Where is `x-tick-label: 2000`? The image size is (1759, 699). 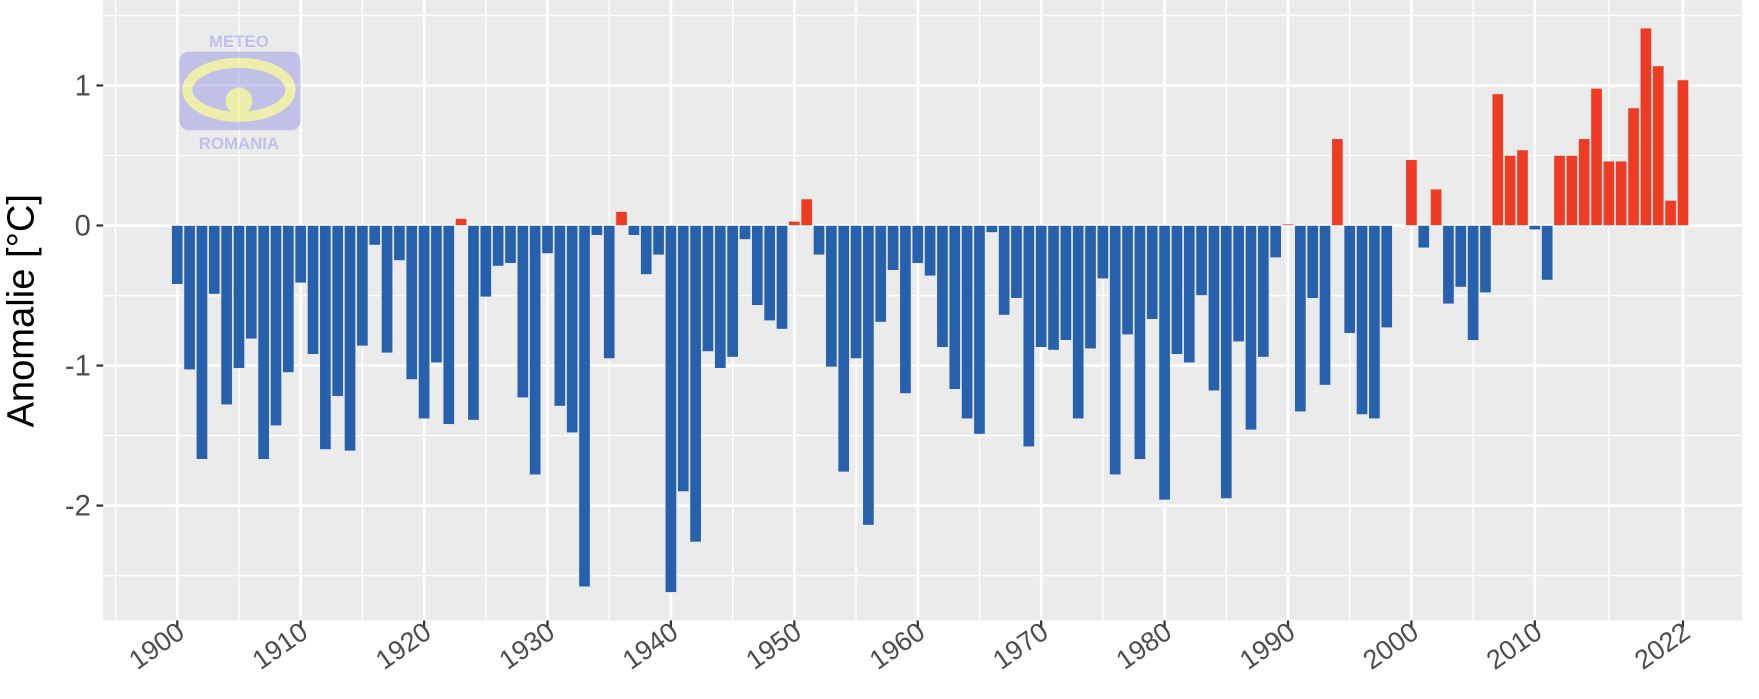 x-tick-label: 2000 is located at coordinates (1391, 645).